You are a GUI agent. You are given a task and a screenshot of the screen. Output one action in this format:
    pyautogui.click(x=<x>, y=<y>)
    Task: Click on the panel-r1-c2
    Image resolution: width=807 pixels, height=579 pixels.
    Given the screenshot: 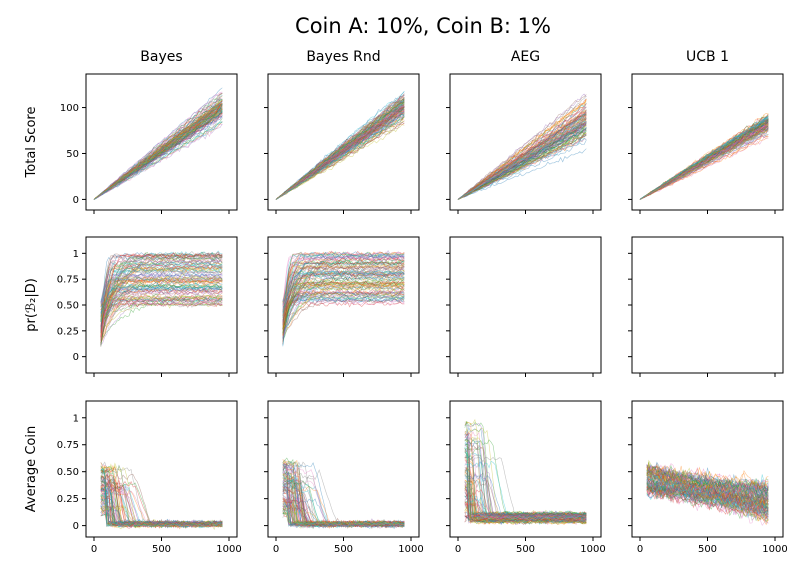 What is the action you would take?
    pyautogui.click(x=524, y=306)
    